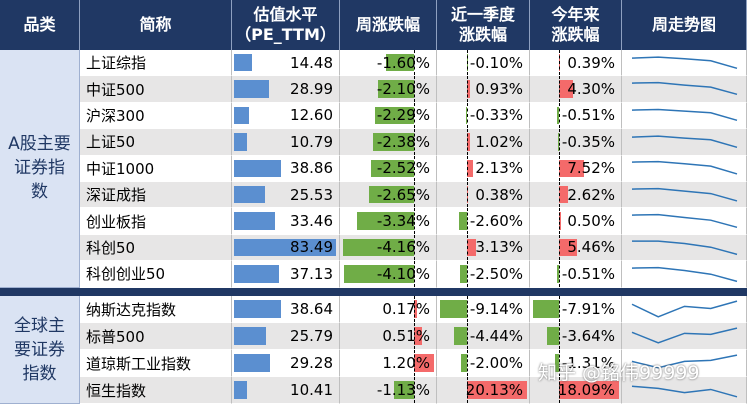  Describe the element at coordinates (576, 274) in the screenshot. I see `ytd-cell: -0.51%` at that location.